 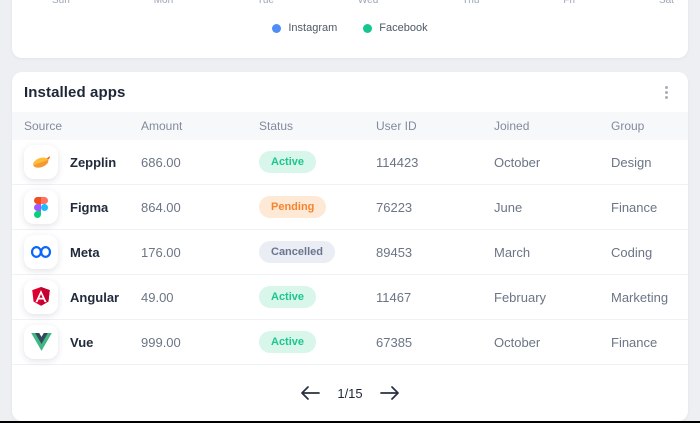 What do you see at coordinates (41, 207) in the screenshot?
I see `figma-logo-icon` at bounding box center [41, 207].